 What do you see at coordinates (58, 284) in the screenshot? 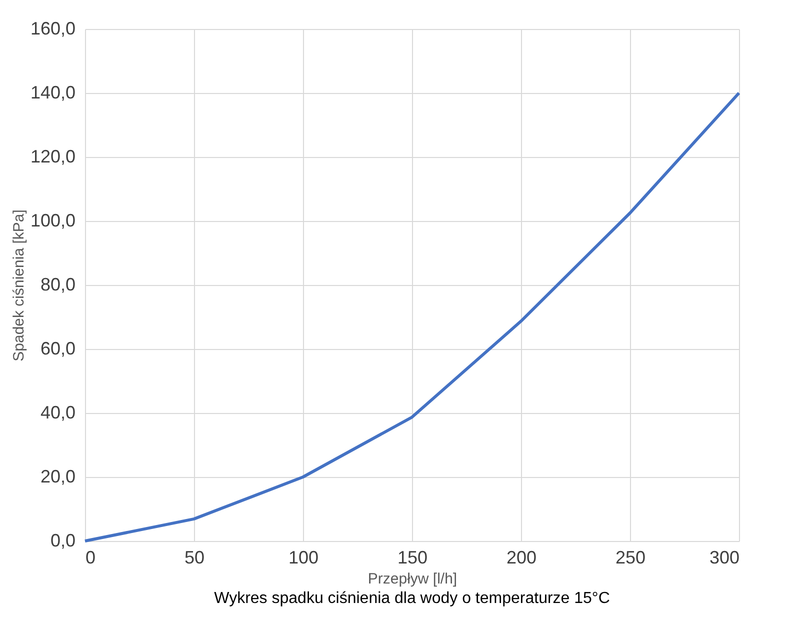
I see `y-tick-label: 80,0` at bounding box center [58, 284].